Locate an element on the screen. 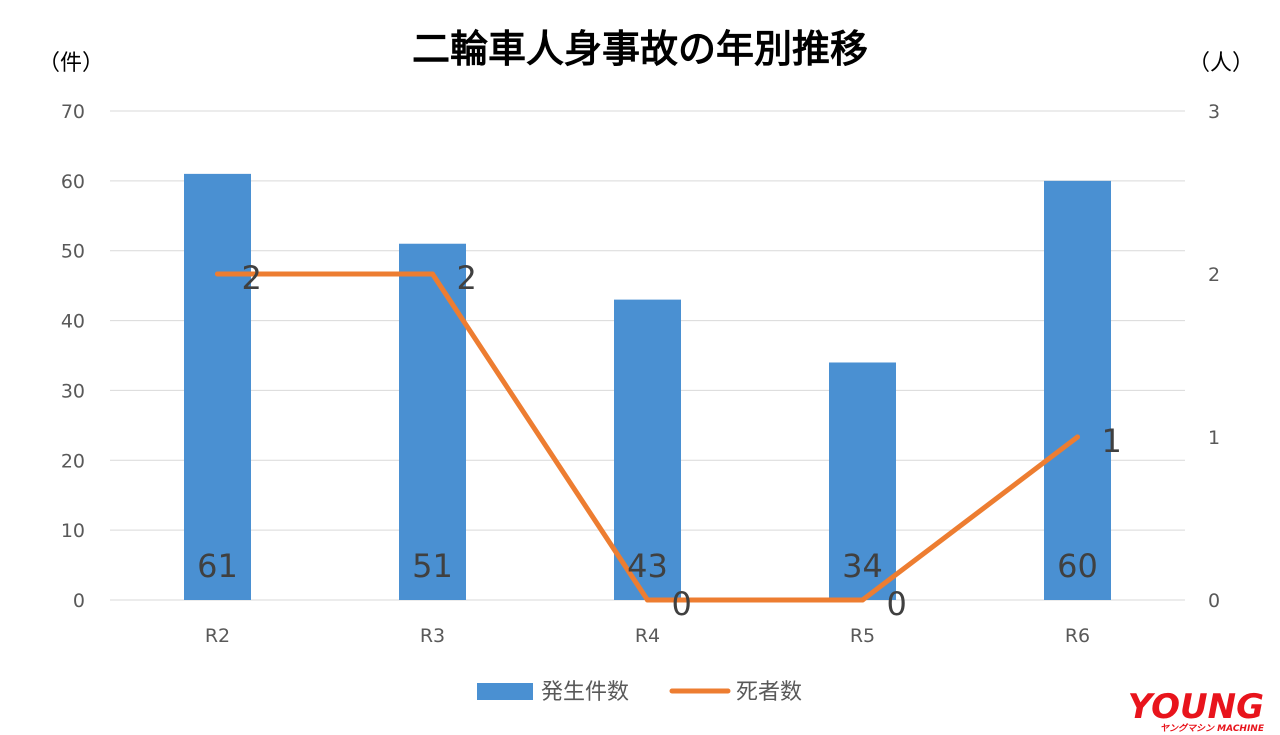 The image size is (1280, 735). x-axis-categories: R2 R3 R4 R5 R6 is located at coordinates (647, 636).